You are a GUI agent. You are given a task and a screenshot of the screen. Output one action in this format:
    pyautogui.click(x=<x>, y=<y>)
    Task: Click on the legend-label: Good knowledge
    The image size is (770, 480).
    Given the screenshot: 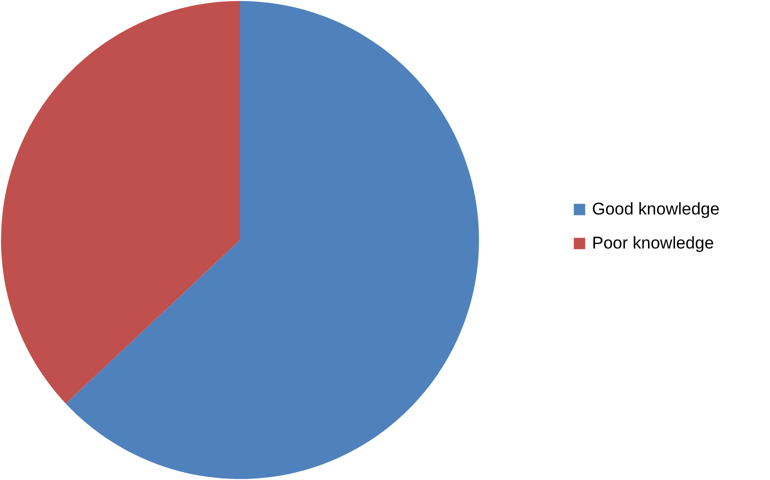 What is the action you would take?
    pyautogui.click(x=656, y=209)
    